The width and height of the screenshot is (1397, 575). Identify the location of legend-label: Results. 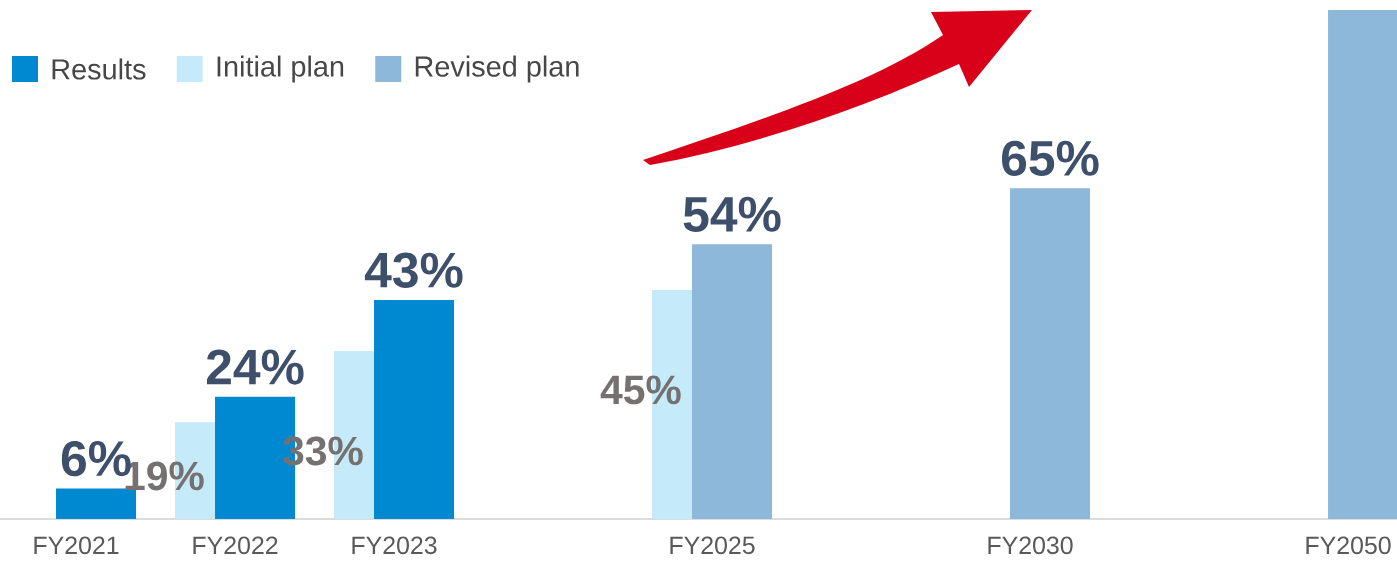
(99, 69).